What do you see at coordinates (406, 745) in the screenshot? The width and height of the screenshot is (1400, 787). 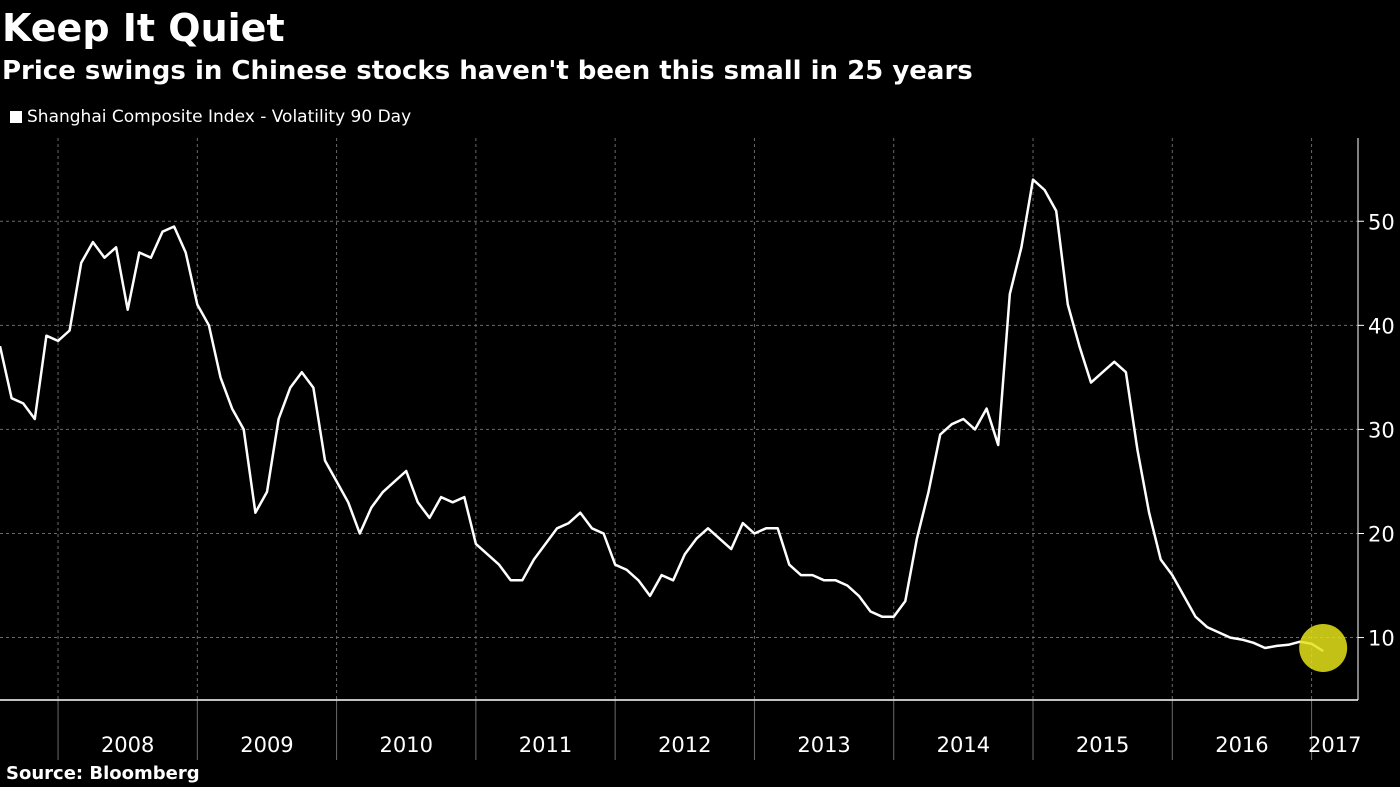 I see `x-tick-label: 2010` at bounding box center [406, 745].